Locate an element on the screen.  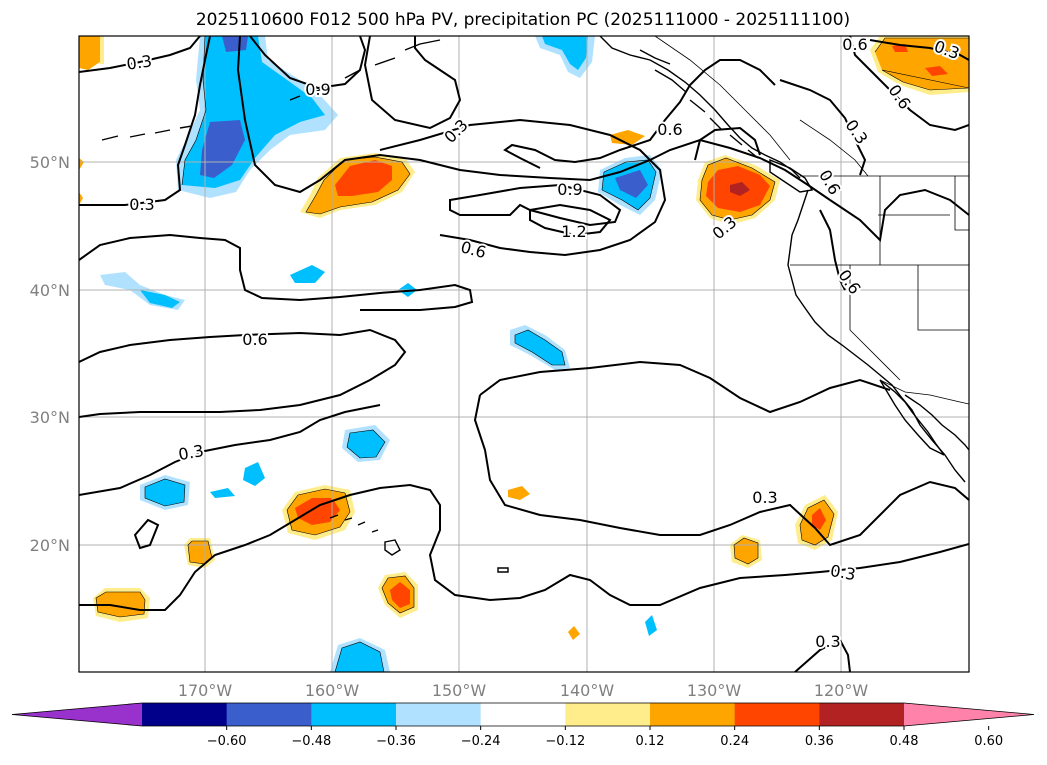
contour-0.3-topleft is located at coordinates (140, 54).